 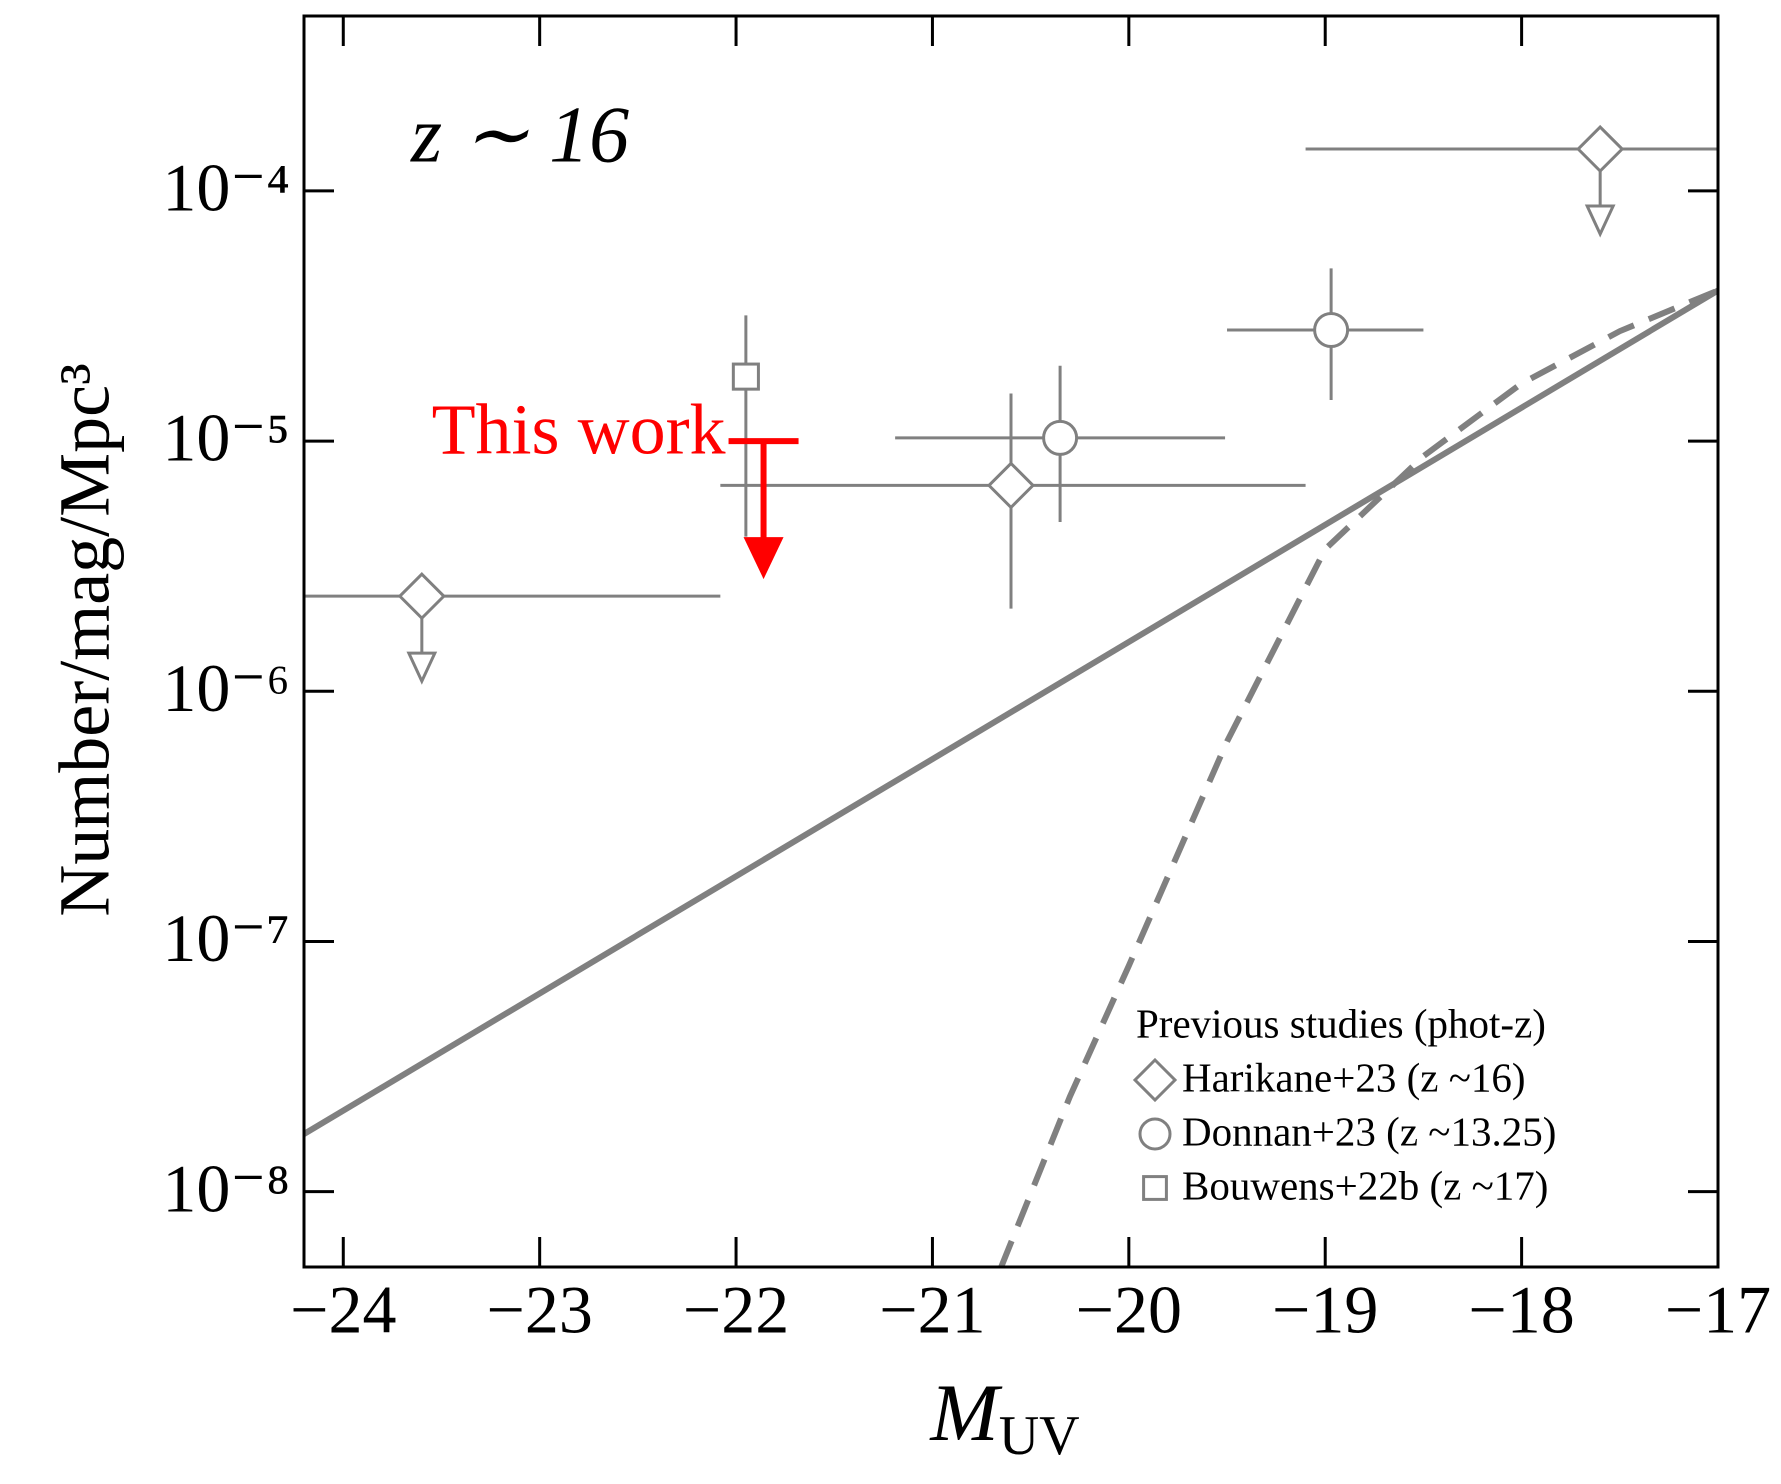 What do you see at coordinates (1129, 1310) in the screenshot?
I see `x-tick-label: −20` at bounding box center [1129, 1310].